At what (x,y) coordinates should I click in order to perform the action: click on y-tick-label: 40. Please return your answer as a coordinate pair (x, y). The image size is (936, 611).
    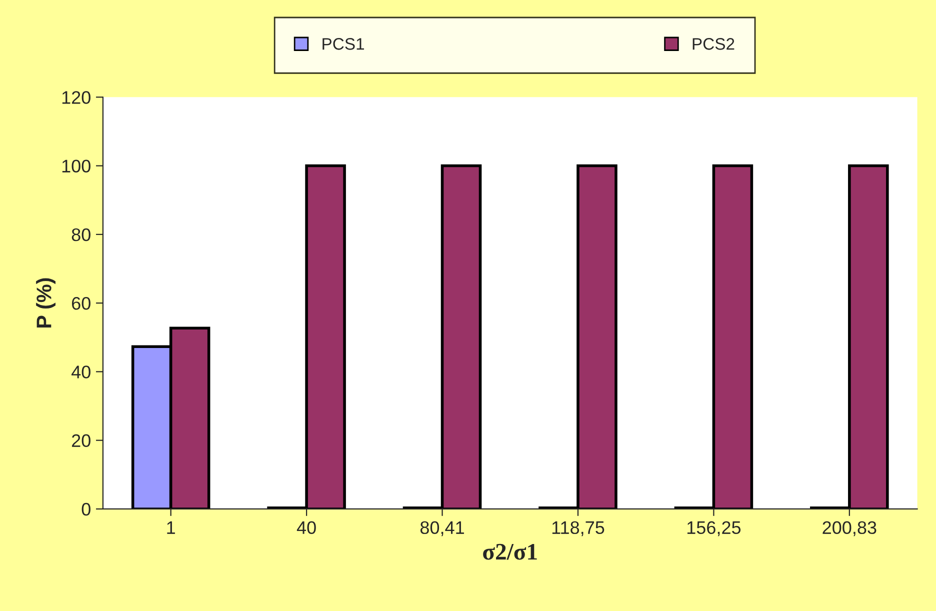
    Looking at the image, I should click on (80, 372).